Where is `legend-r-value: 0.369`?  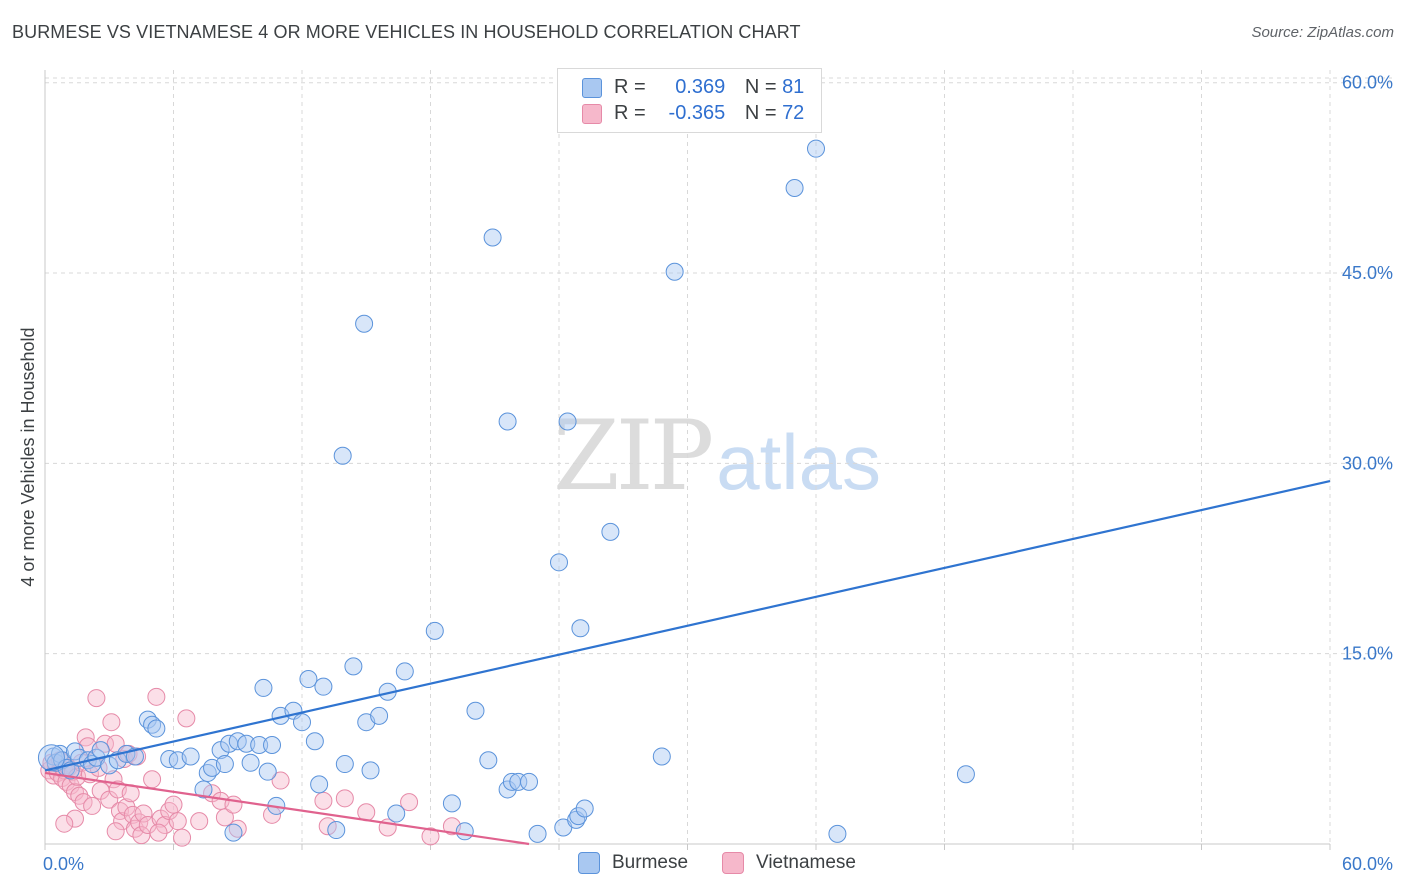 legend-r-value: 0.369 is located at coordinates (700, 87).